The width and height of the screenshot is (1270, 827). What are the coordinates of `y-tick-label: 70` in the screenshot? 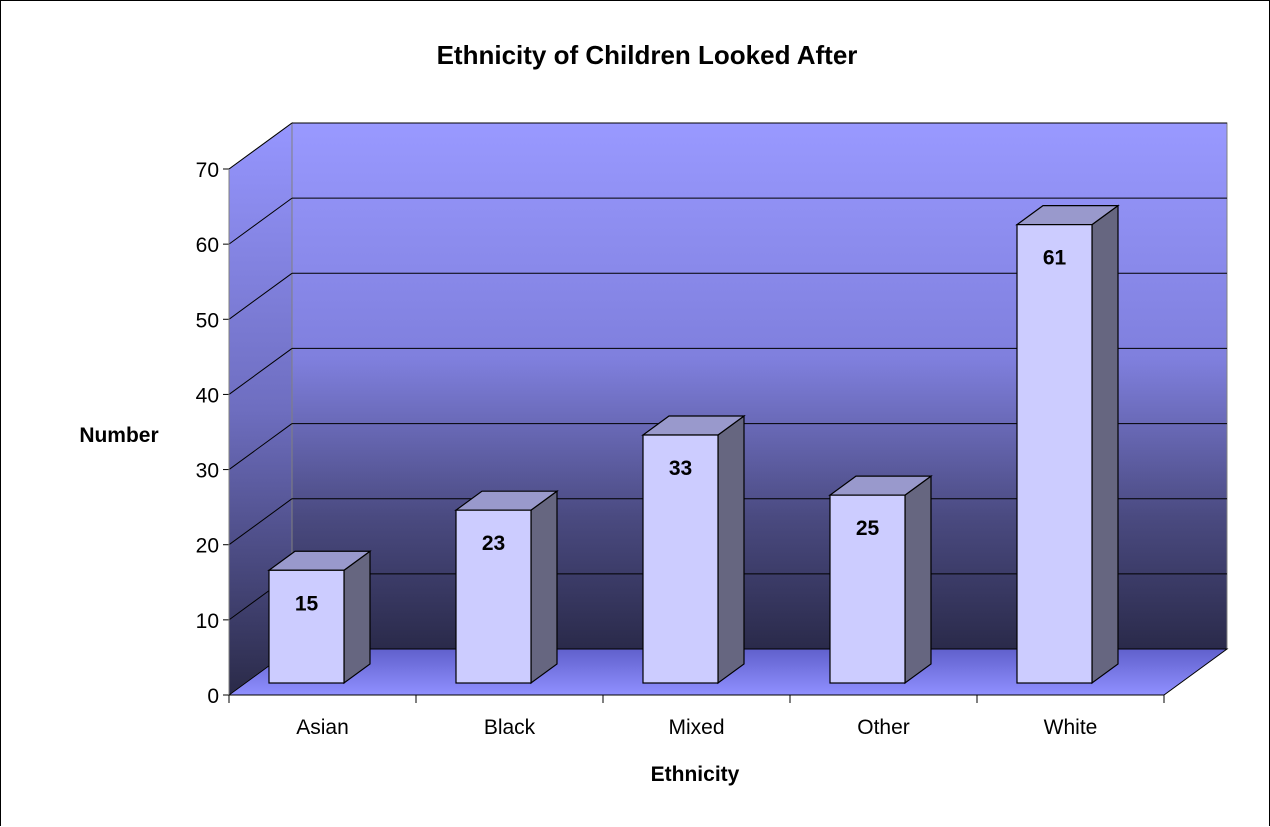 It's located at (207, 170).